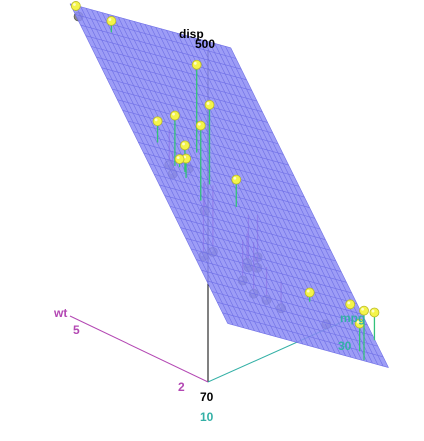  I want to click on origin-tick: 70, so click(207, 397).